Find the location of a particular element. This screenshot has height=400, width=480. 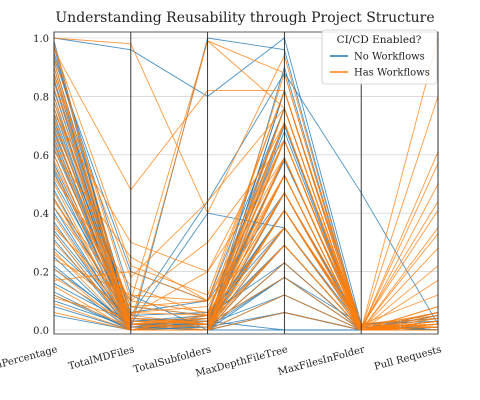

y-tick-label-3: 0.6 is located at coordinates (41, 156).